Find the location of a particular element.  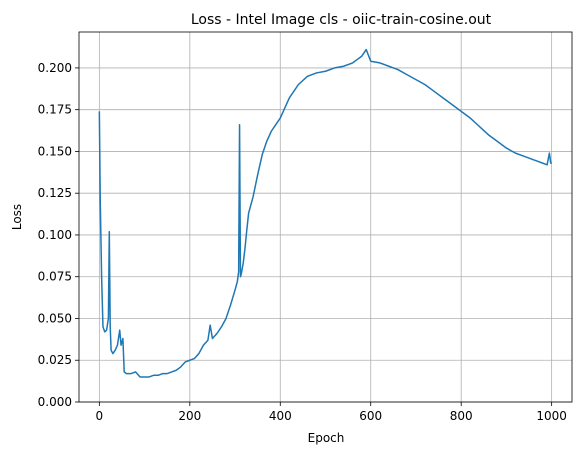

x-tick-label: 400 is located at coordinates (280, 416).